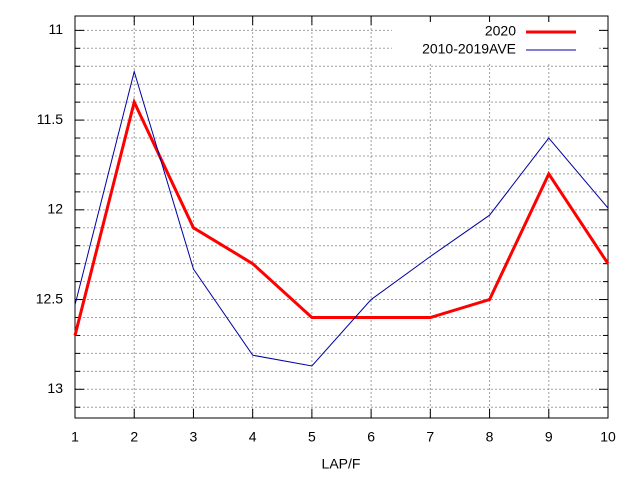  What do you see at coordinates (608, 437) in the screenshot?
I see `x-tick-label: 10` at bounding box center [608, 437].